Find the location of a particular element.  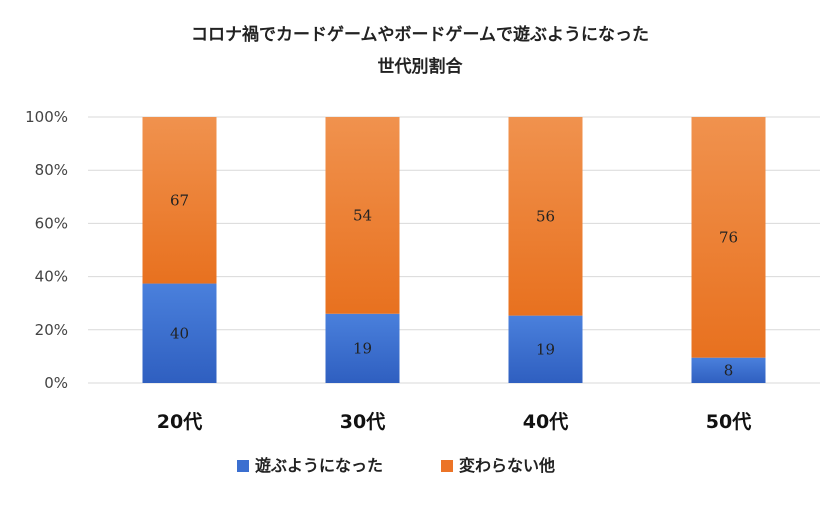

data-label: 40 is located at coordinates (179, 333).